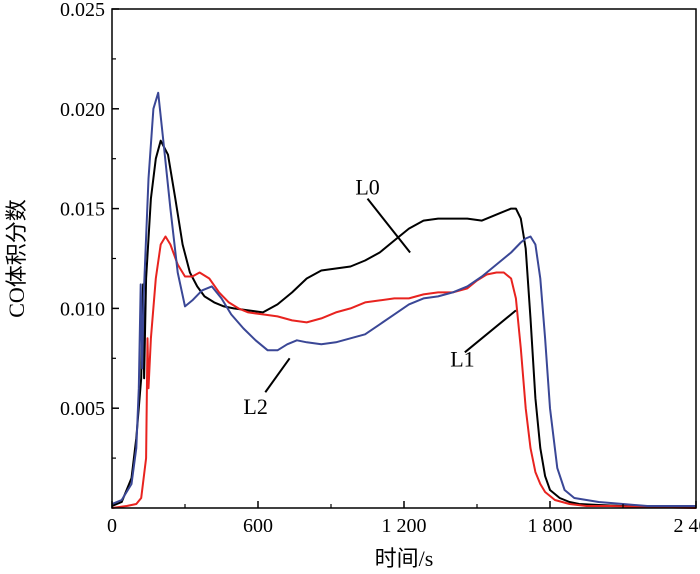 This screenshot has height=574, width=700. Describe the element at coordinates (490, 331) in the screenshot. I see `annotation-leader-l1` at that location.